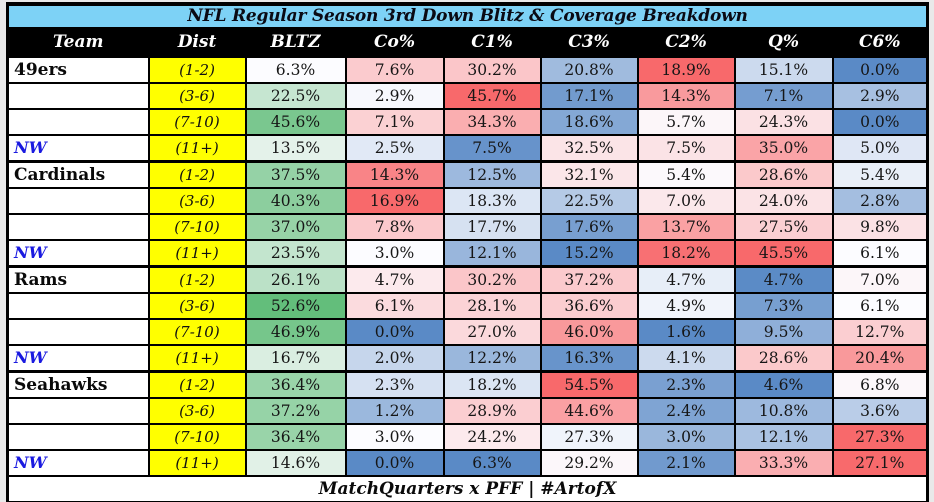  What do you see at coordinates (394, 148) in the screenshot?
I see `value-cell: 2.5%` at bounding box center [394, 148].